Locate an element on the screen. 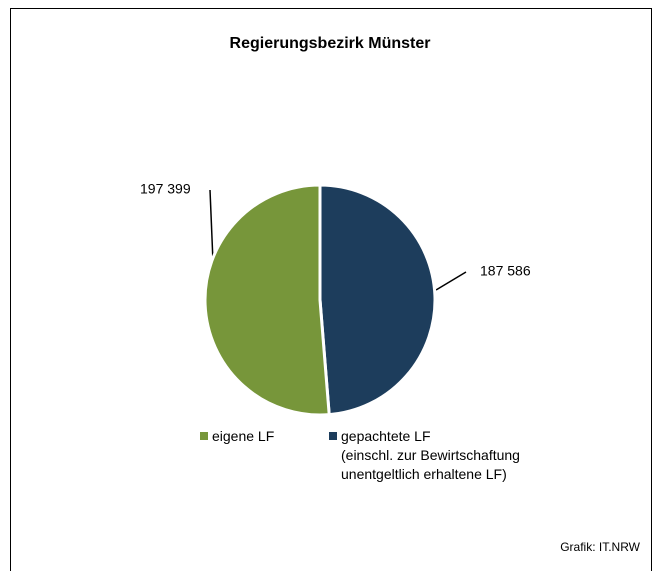 The height and width of the screenshot is (571, 660). legend-entry: eigene LF is located at coordinates (243, 436).